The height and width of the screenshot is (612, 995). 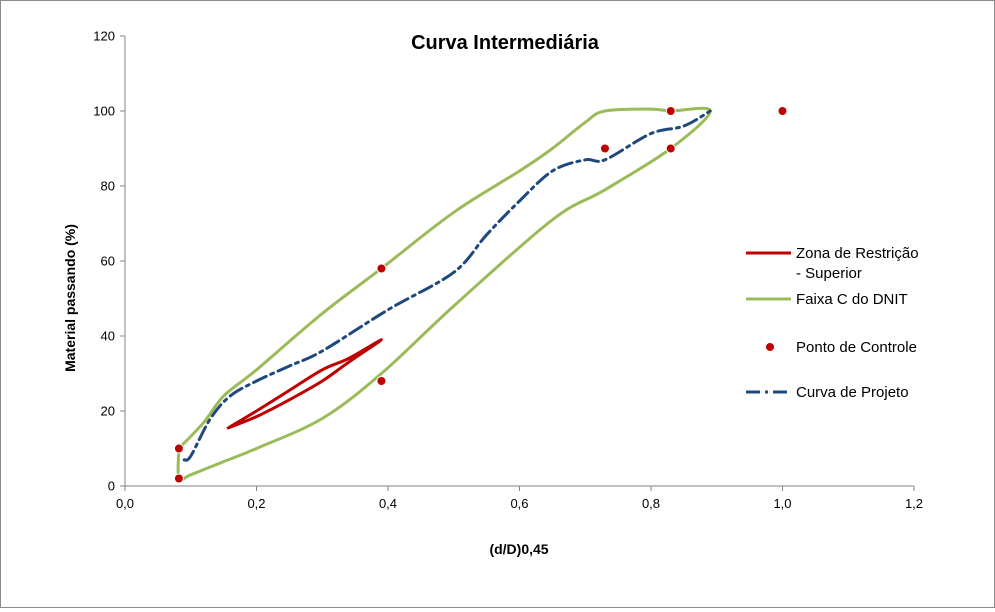 What do you see at coordinates (505, 43) in the screenshot?
I see `chart-title: Curva Intermediária` at bounding box center [505, 43].